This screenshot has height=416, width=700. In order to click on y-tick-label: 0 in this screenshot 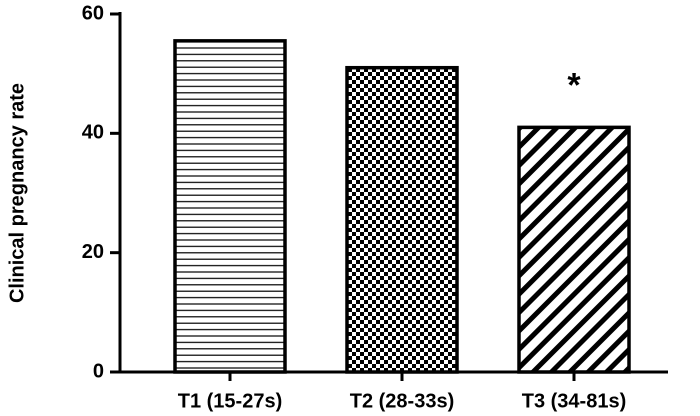, I will do `click(98, 371)`.